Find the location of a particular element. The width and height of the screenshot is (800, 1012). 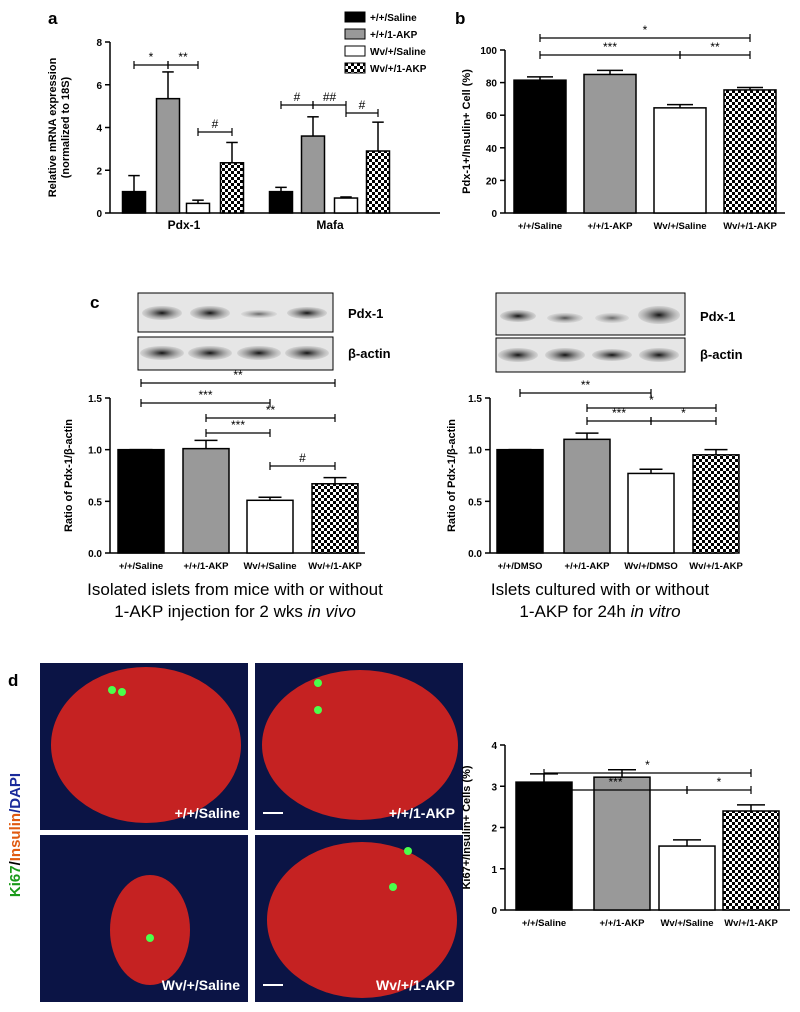

blot-label: β-actin is located at coordinates (369, 353).